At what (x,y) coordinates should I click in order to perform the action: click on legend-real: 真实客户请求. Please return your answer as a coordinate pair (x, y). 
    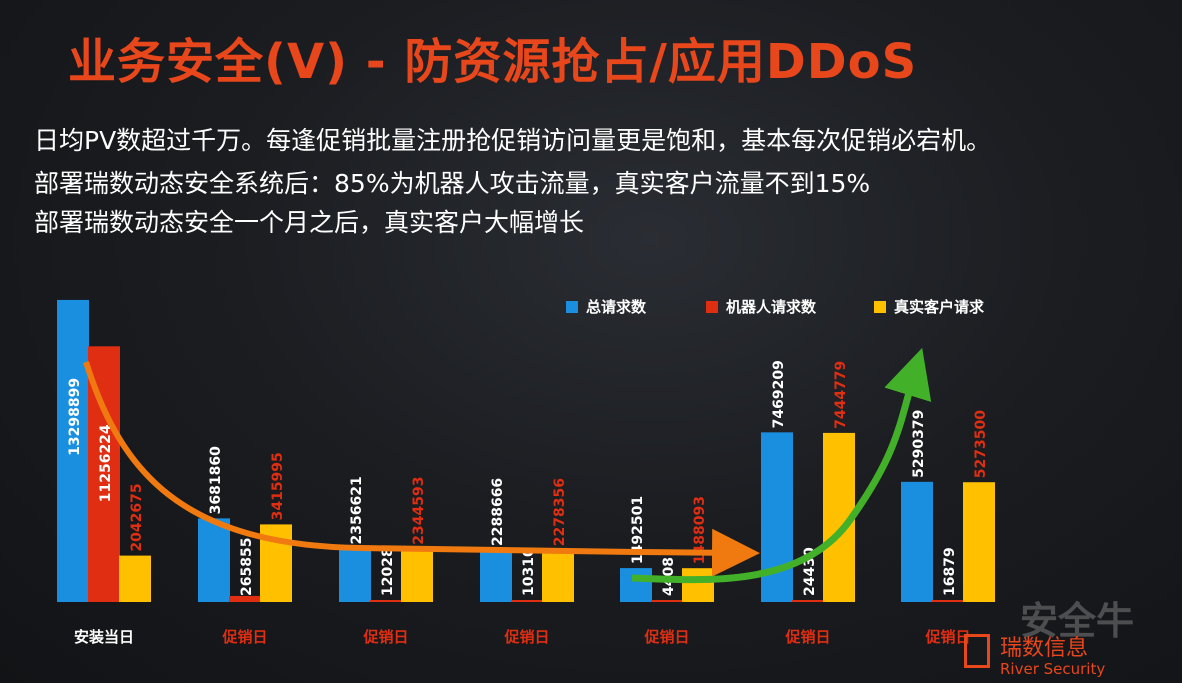
    Looking at the image, I should click on (929, 306).